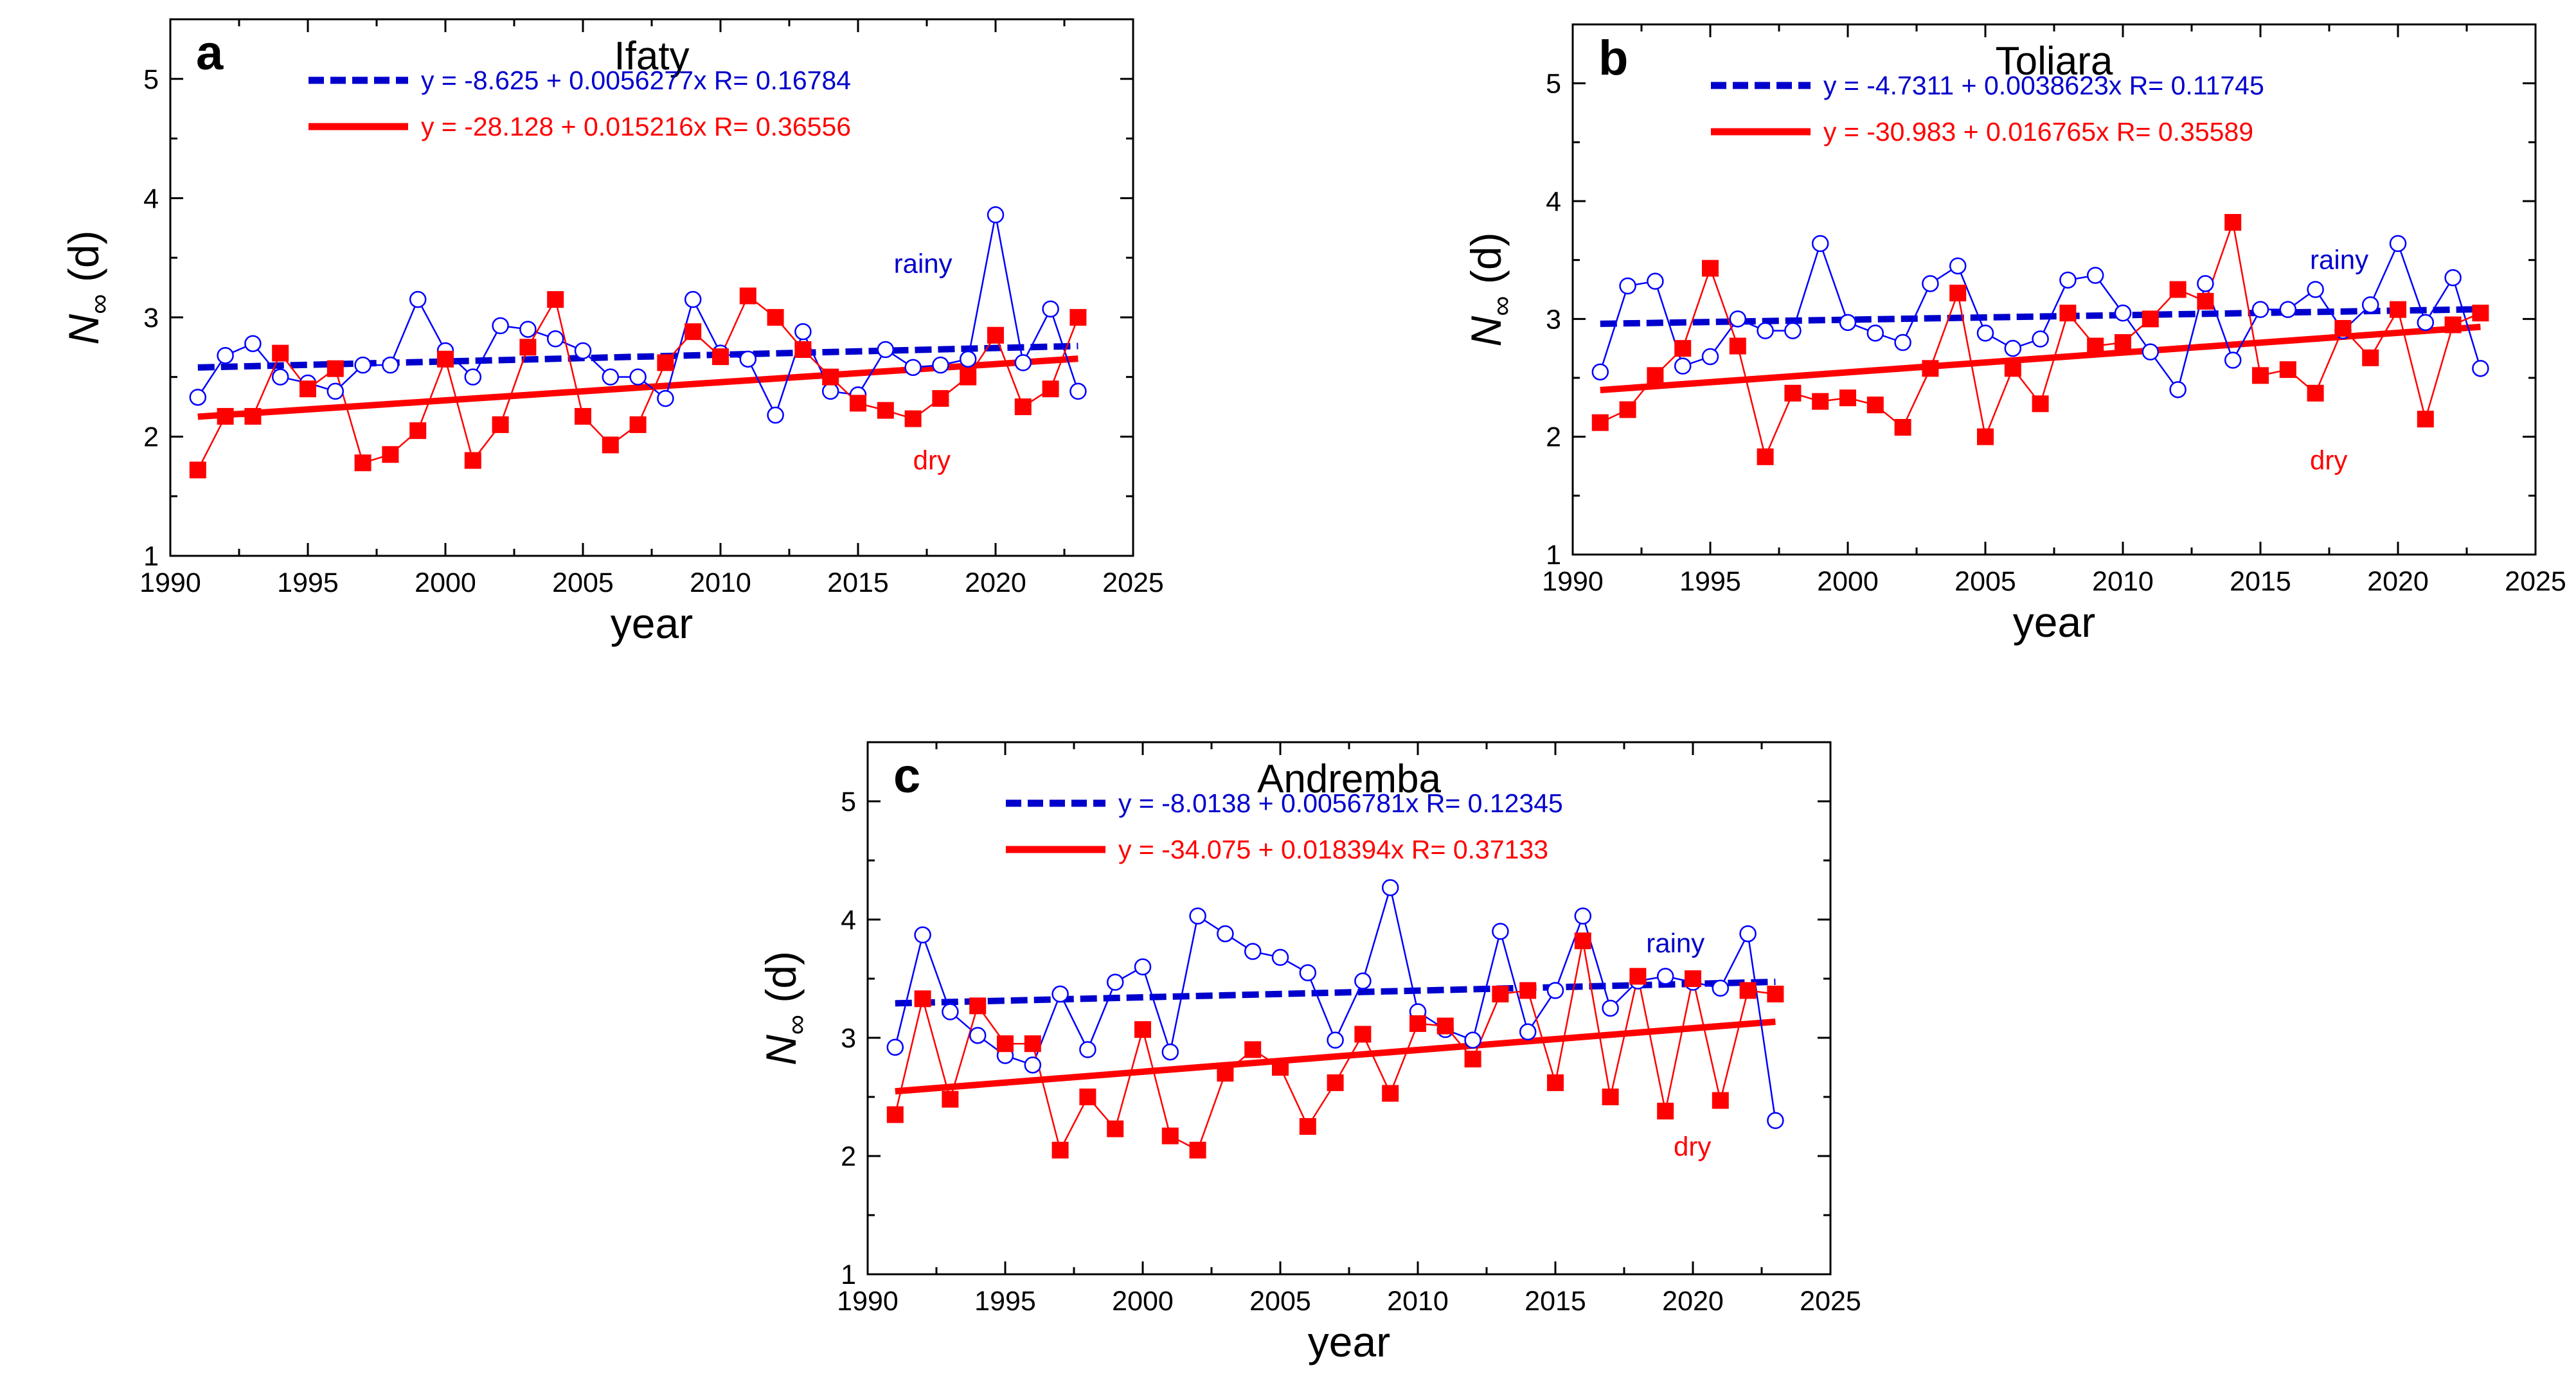 The image size is (2576, 1388). Describe the element at coordinates (2043, 85) in the screenshot. I see `fit-equation-rainy: y = -4.7311 + 0.0038623x R= 0.11745` at that location.